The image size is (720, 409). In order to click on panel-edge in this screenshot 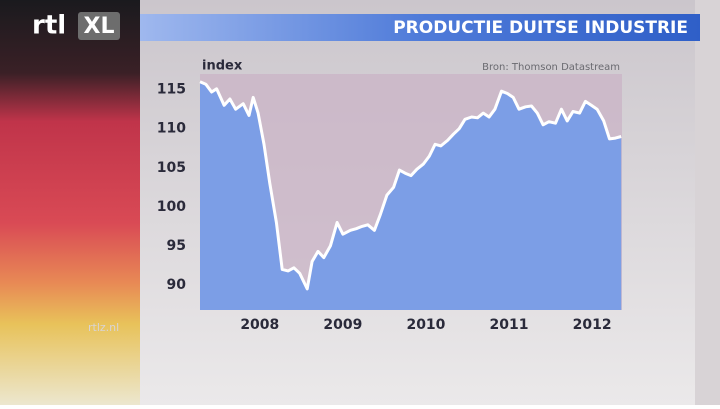, I will do `click(707, 202)`.